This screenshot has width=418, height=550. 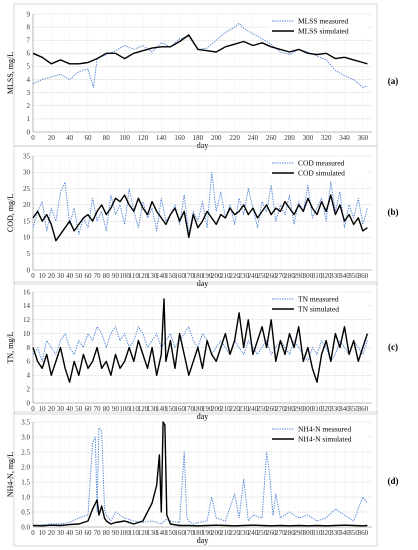 What do you see at coordinates (29, 376) in the screenshot?
I see `y-tick-label: 4` at bounding box center [29, 376].